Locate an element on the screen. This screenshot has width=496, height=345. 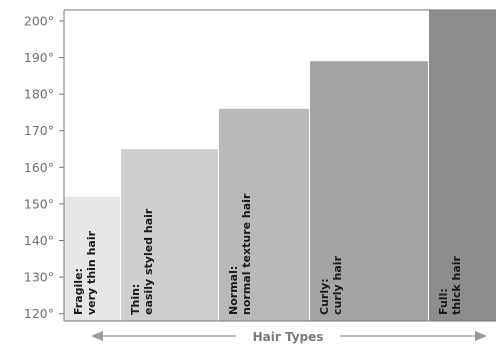
y-tick-label-1: 130° is located at coordinates (39, 277).